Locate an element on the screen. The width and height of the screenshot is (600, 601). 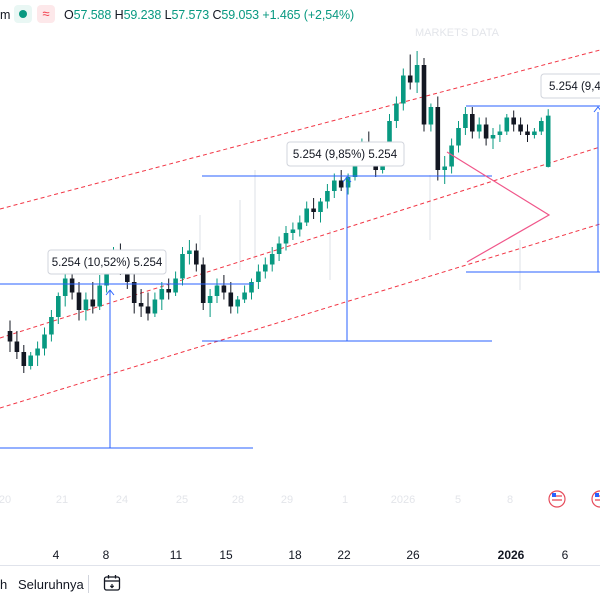
x-axis-label: 2026 is located at coordinates (511, 555).